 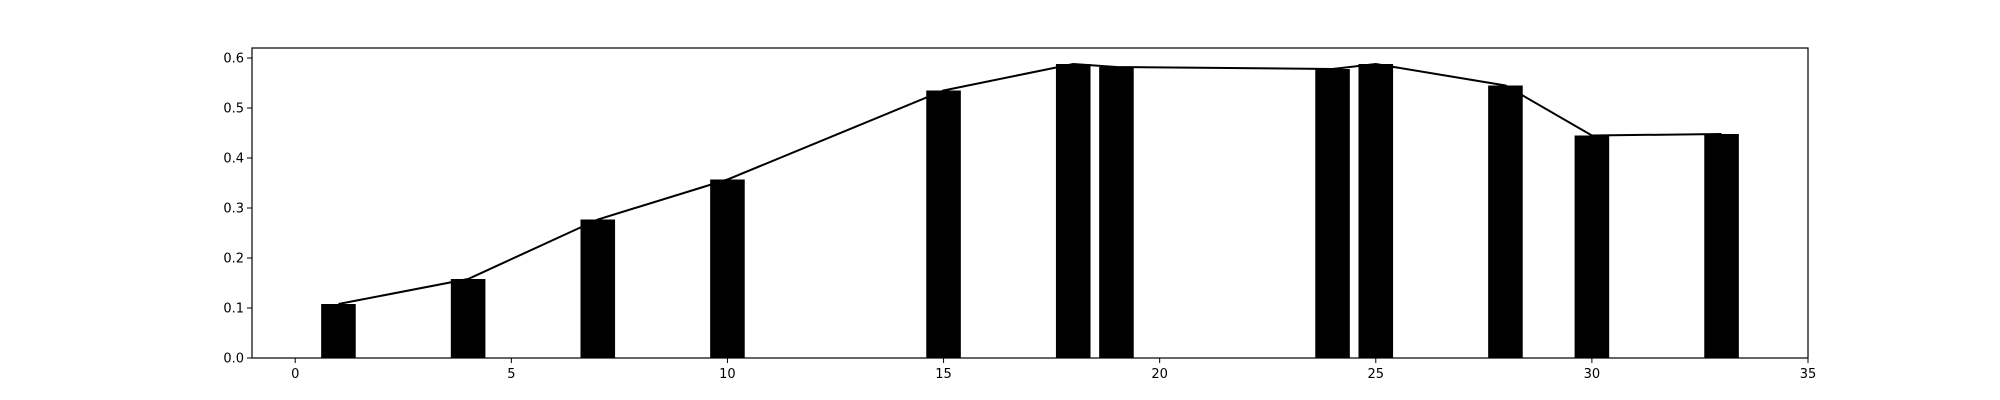 I want to click on x-tick-label: 10, so click(x=727, y=374).